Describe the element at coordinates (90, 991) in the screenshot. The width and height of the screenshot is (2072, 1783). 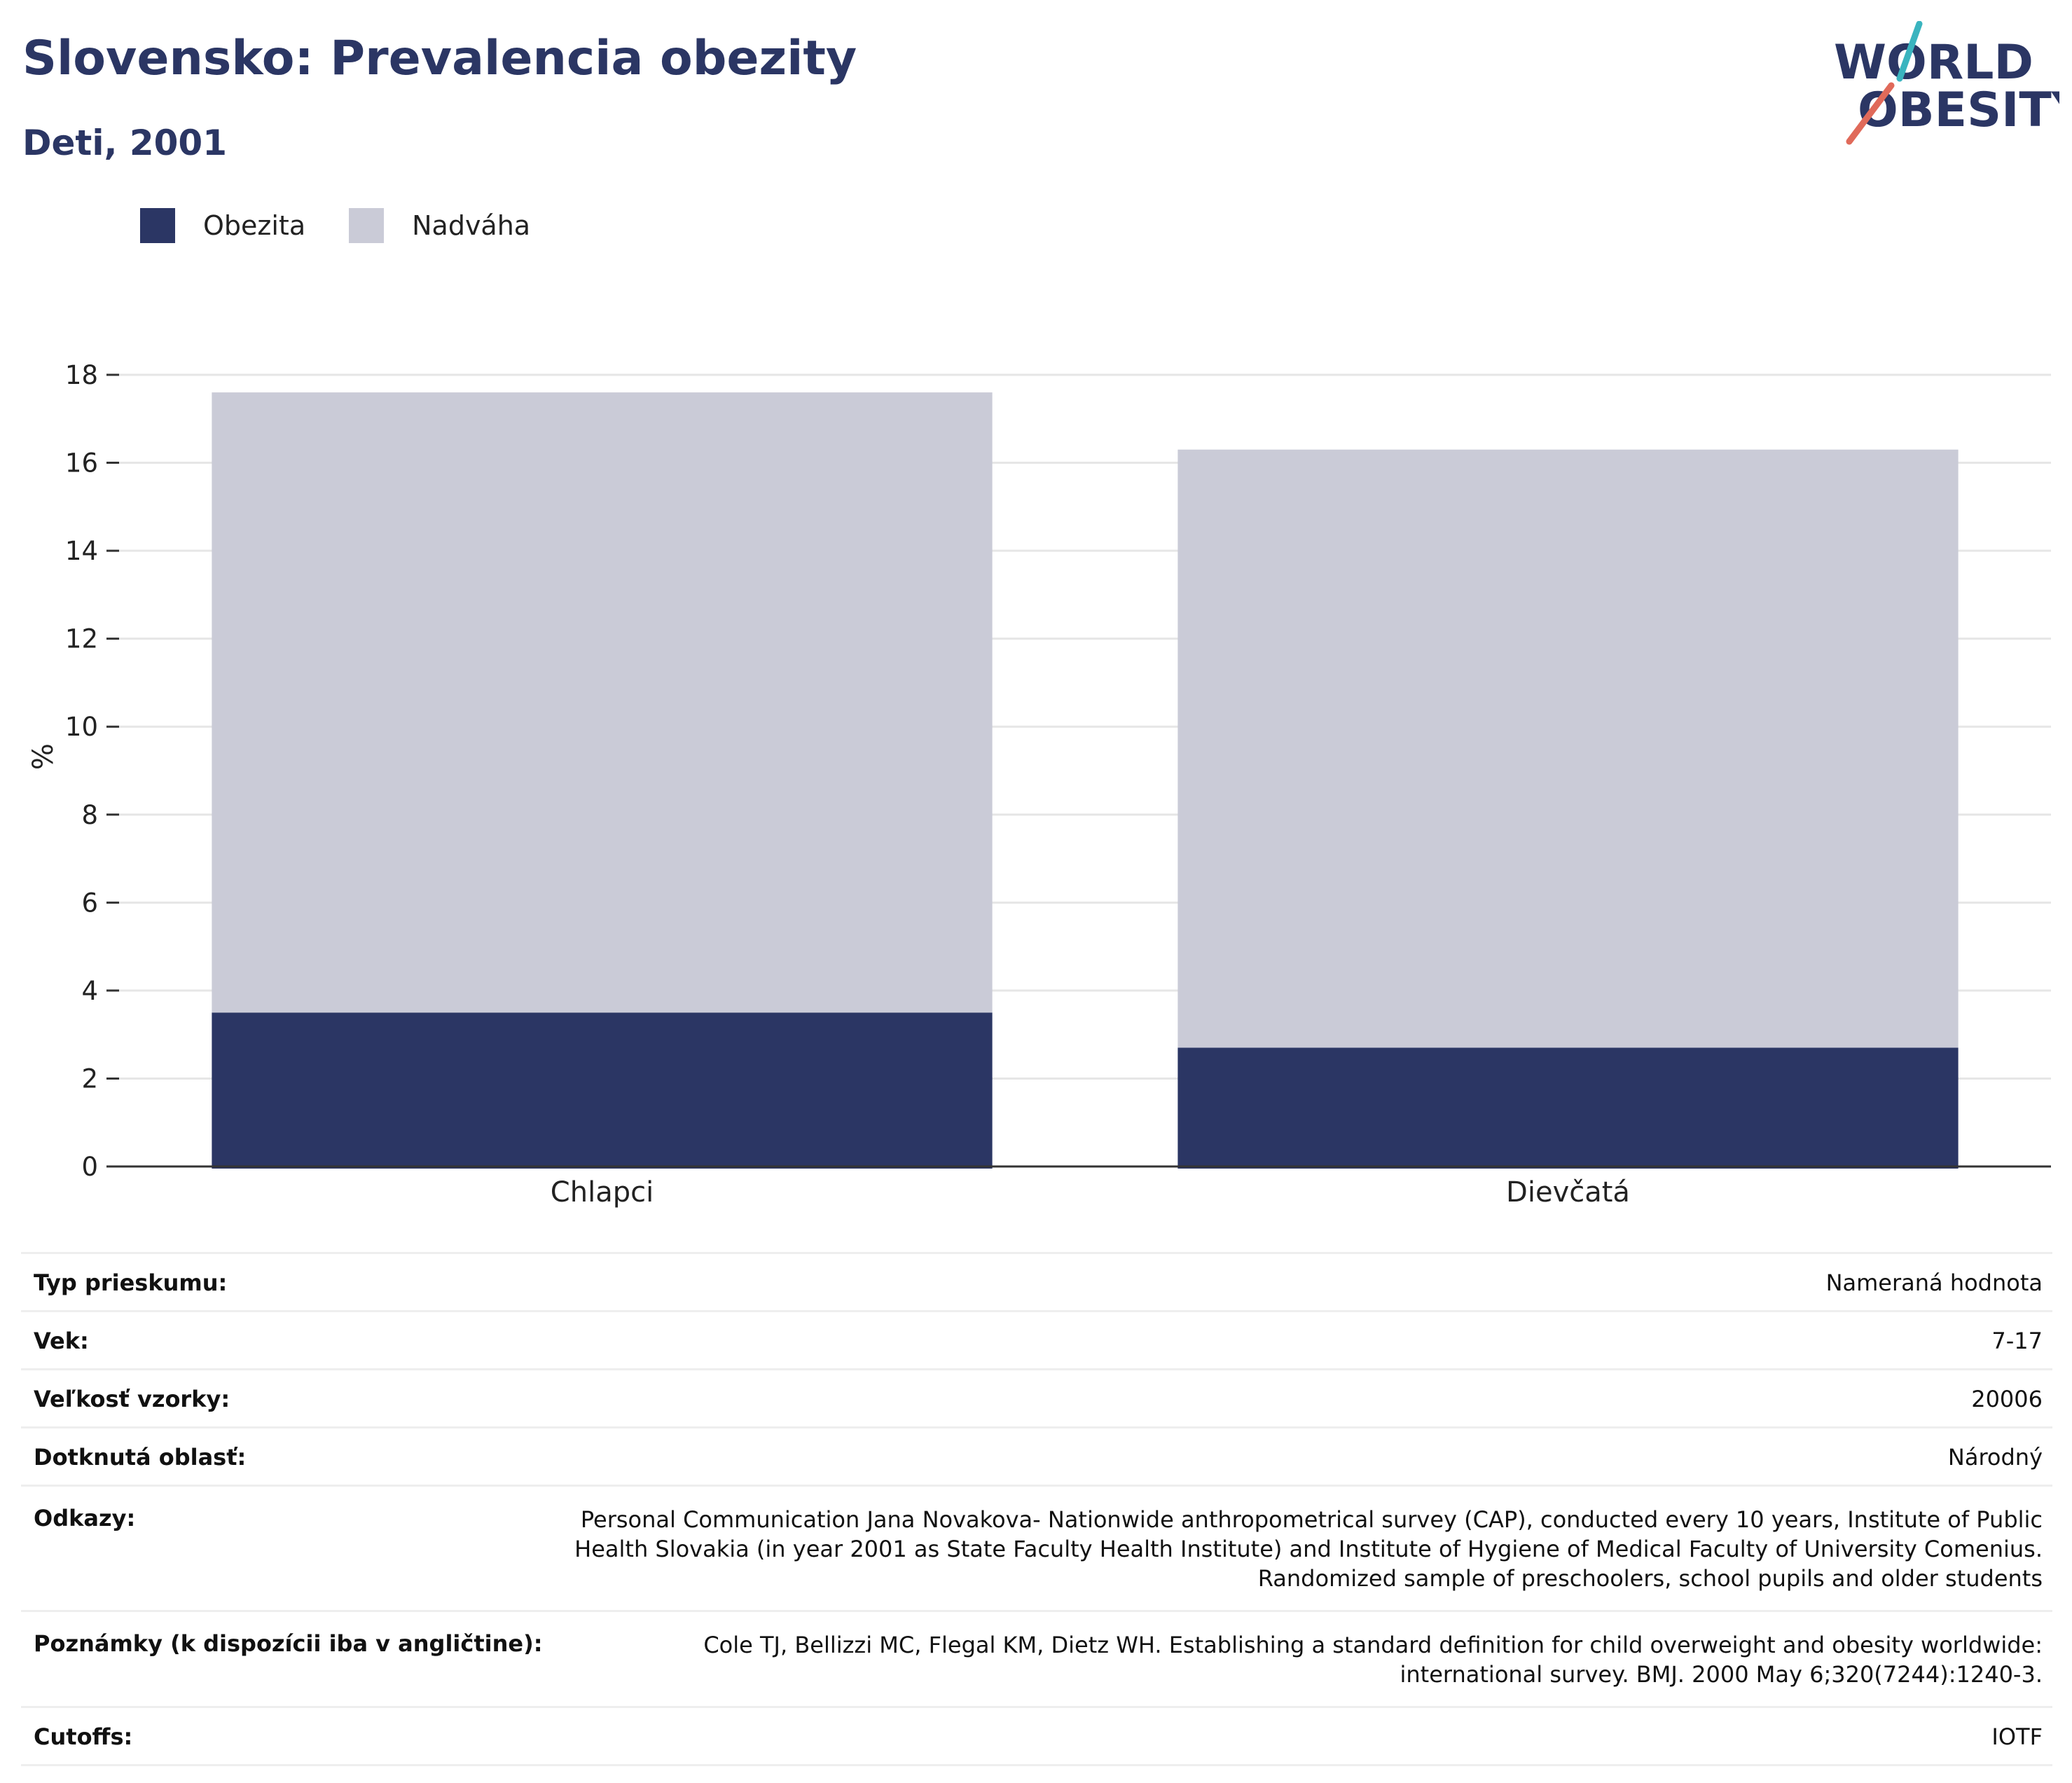
I see `y-tick-label: 4` at that location.